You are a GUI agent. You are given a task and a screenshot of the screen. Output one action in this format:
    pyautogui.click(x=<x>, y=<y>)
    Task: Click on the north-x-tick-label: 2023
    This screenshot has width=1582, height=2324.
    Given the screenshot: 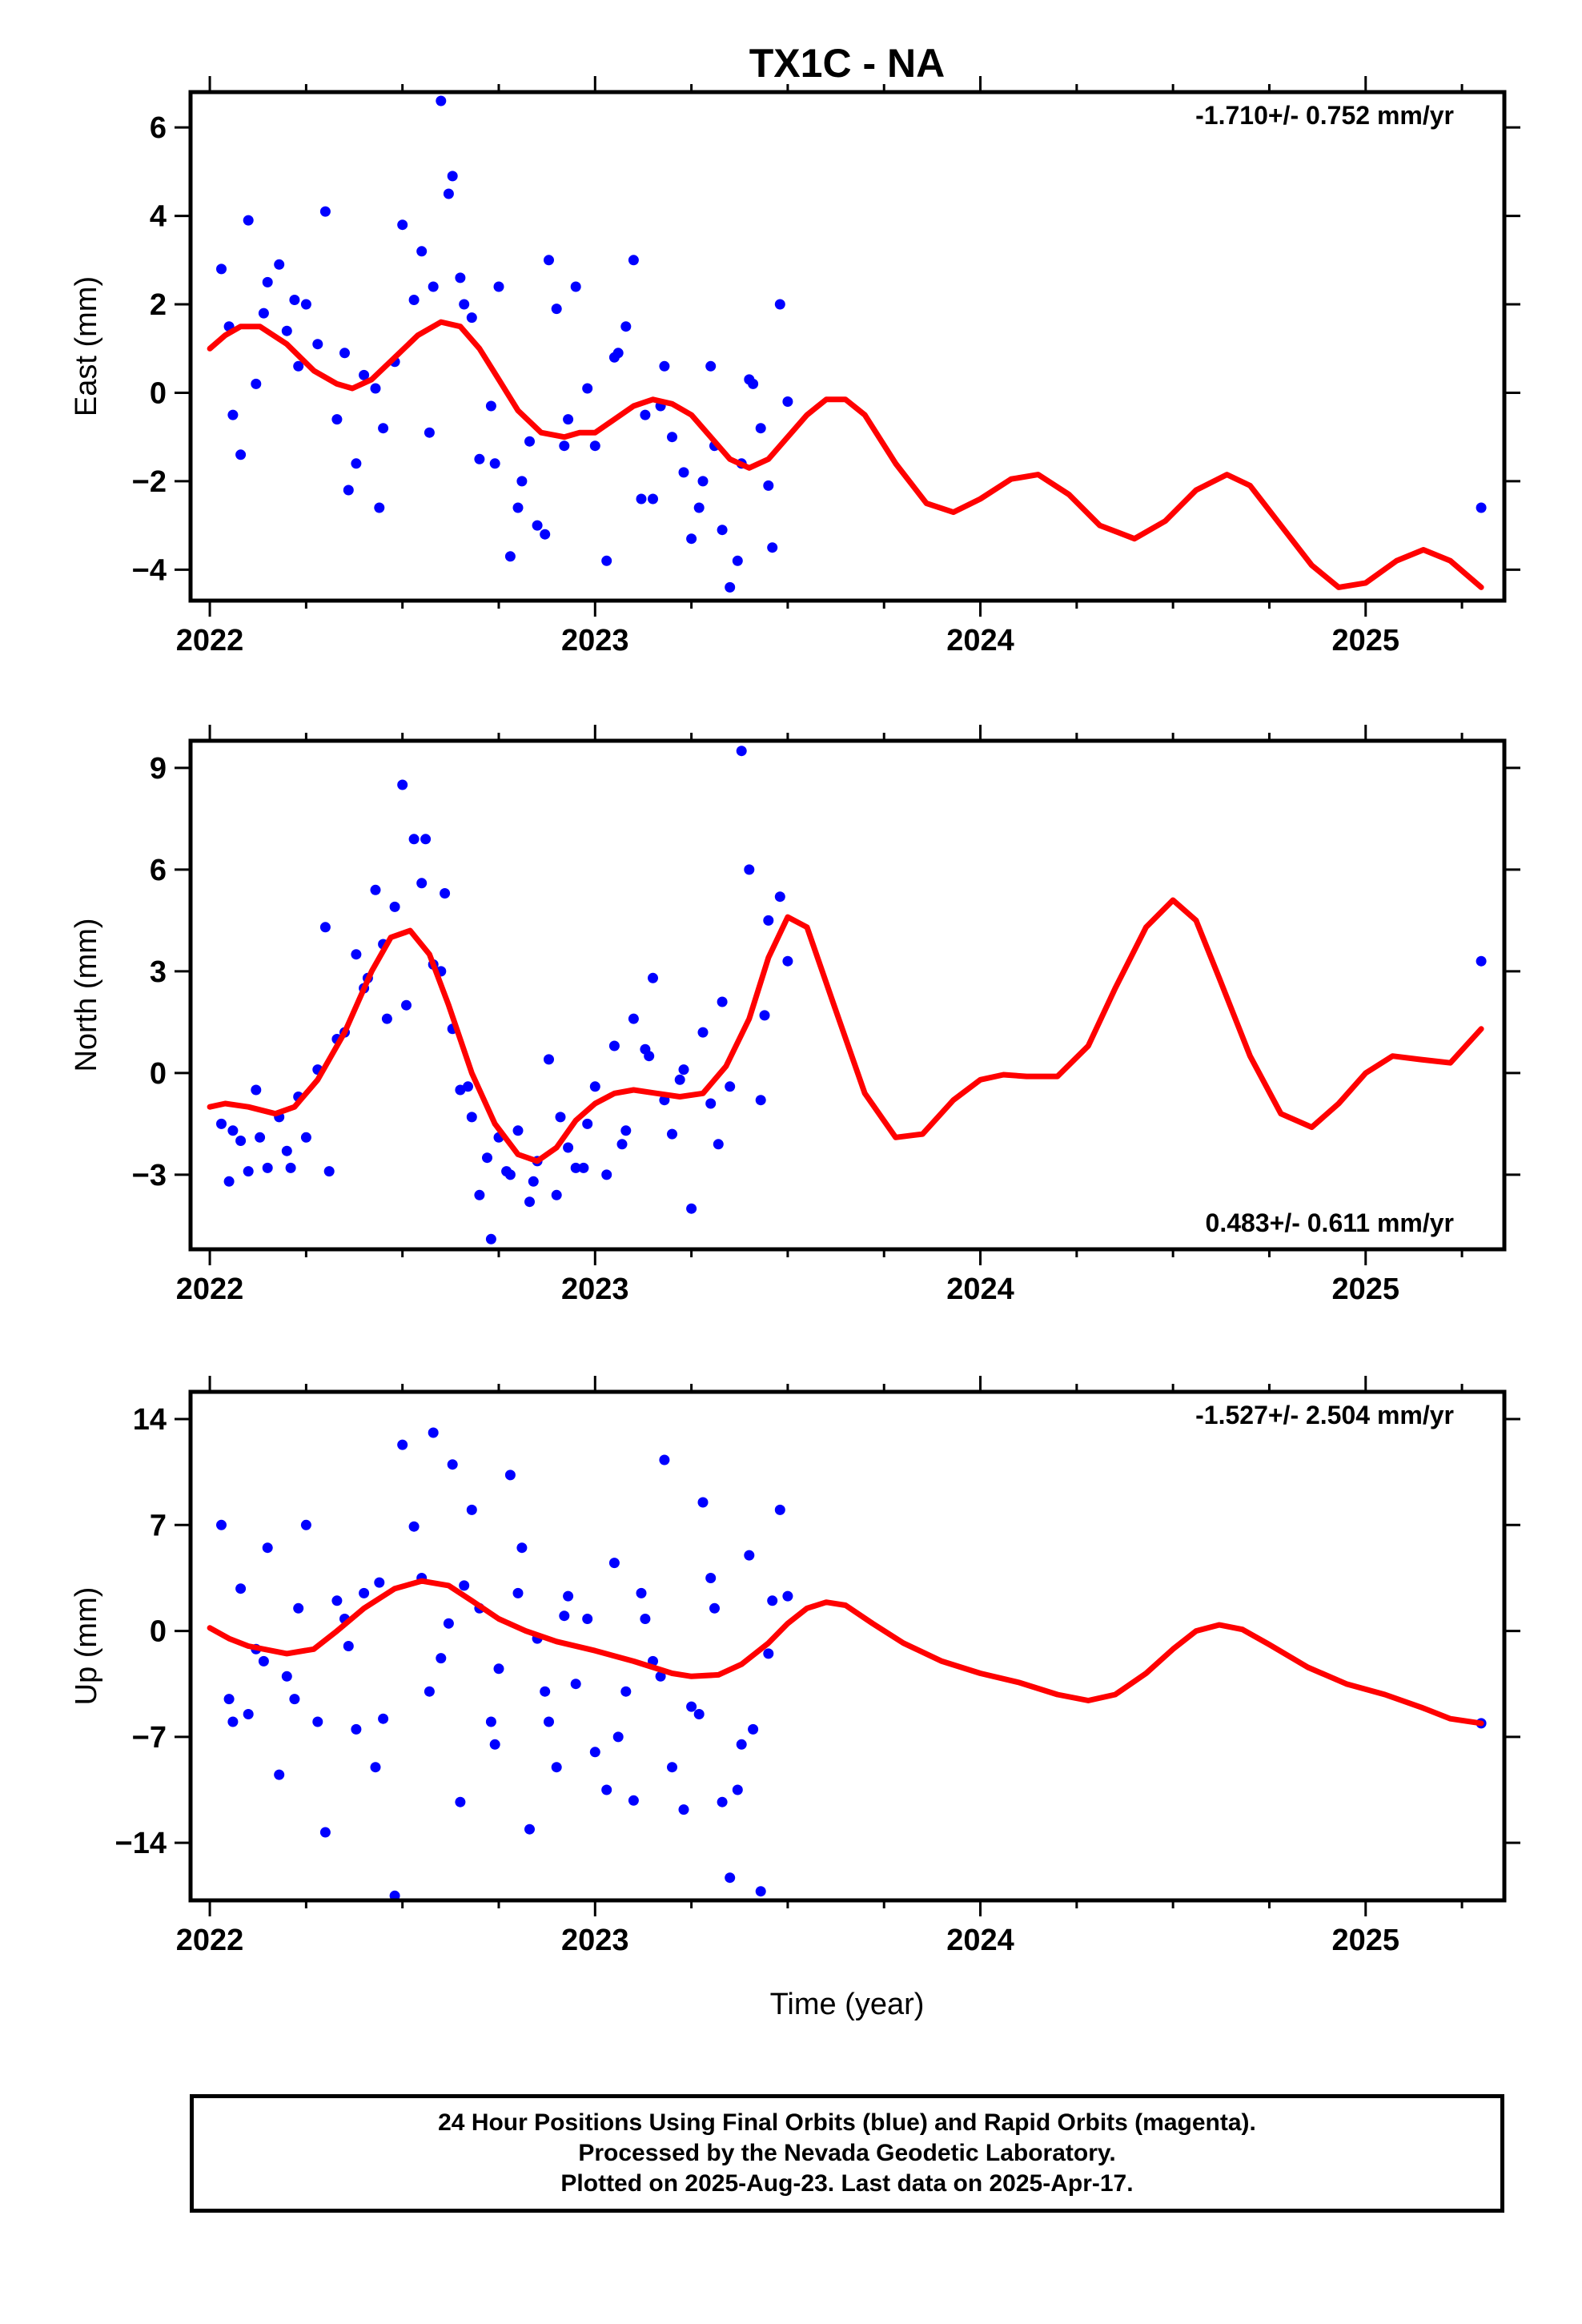 What is the action you would take?
    pyautogui.click(x=595, y=1289)
    